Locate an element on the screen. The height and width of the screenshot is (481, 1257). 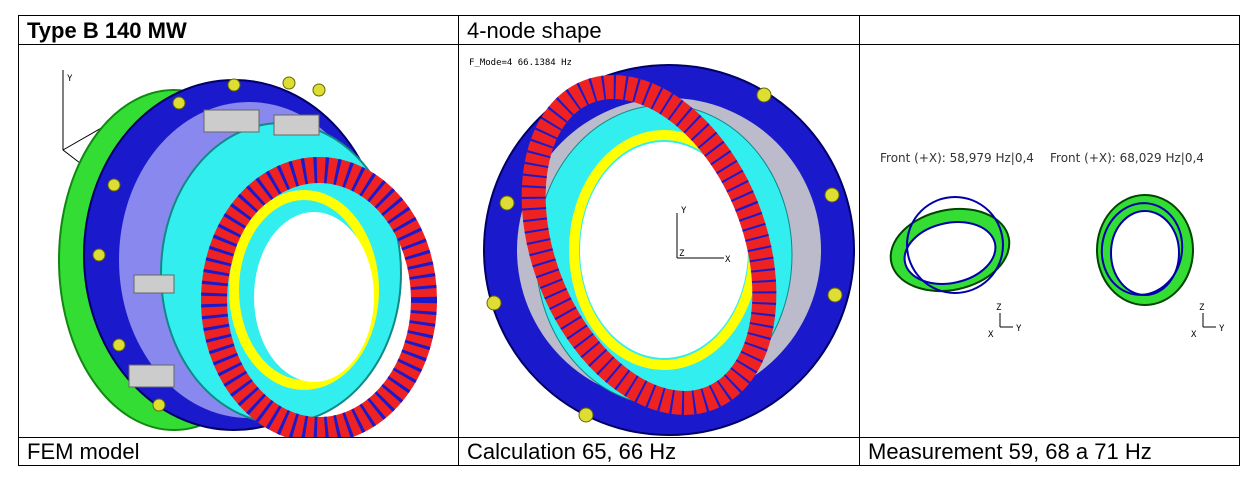
yellow-ring is located at coordinates (304, 290).